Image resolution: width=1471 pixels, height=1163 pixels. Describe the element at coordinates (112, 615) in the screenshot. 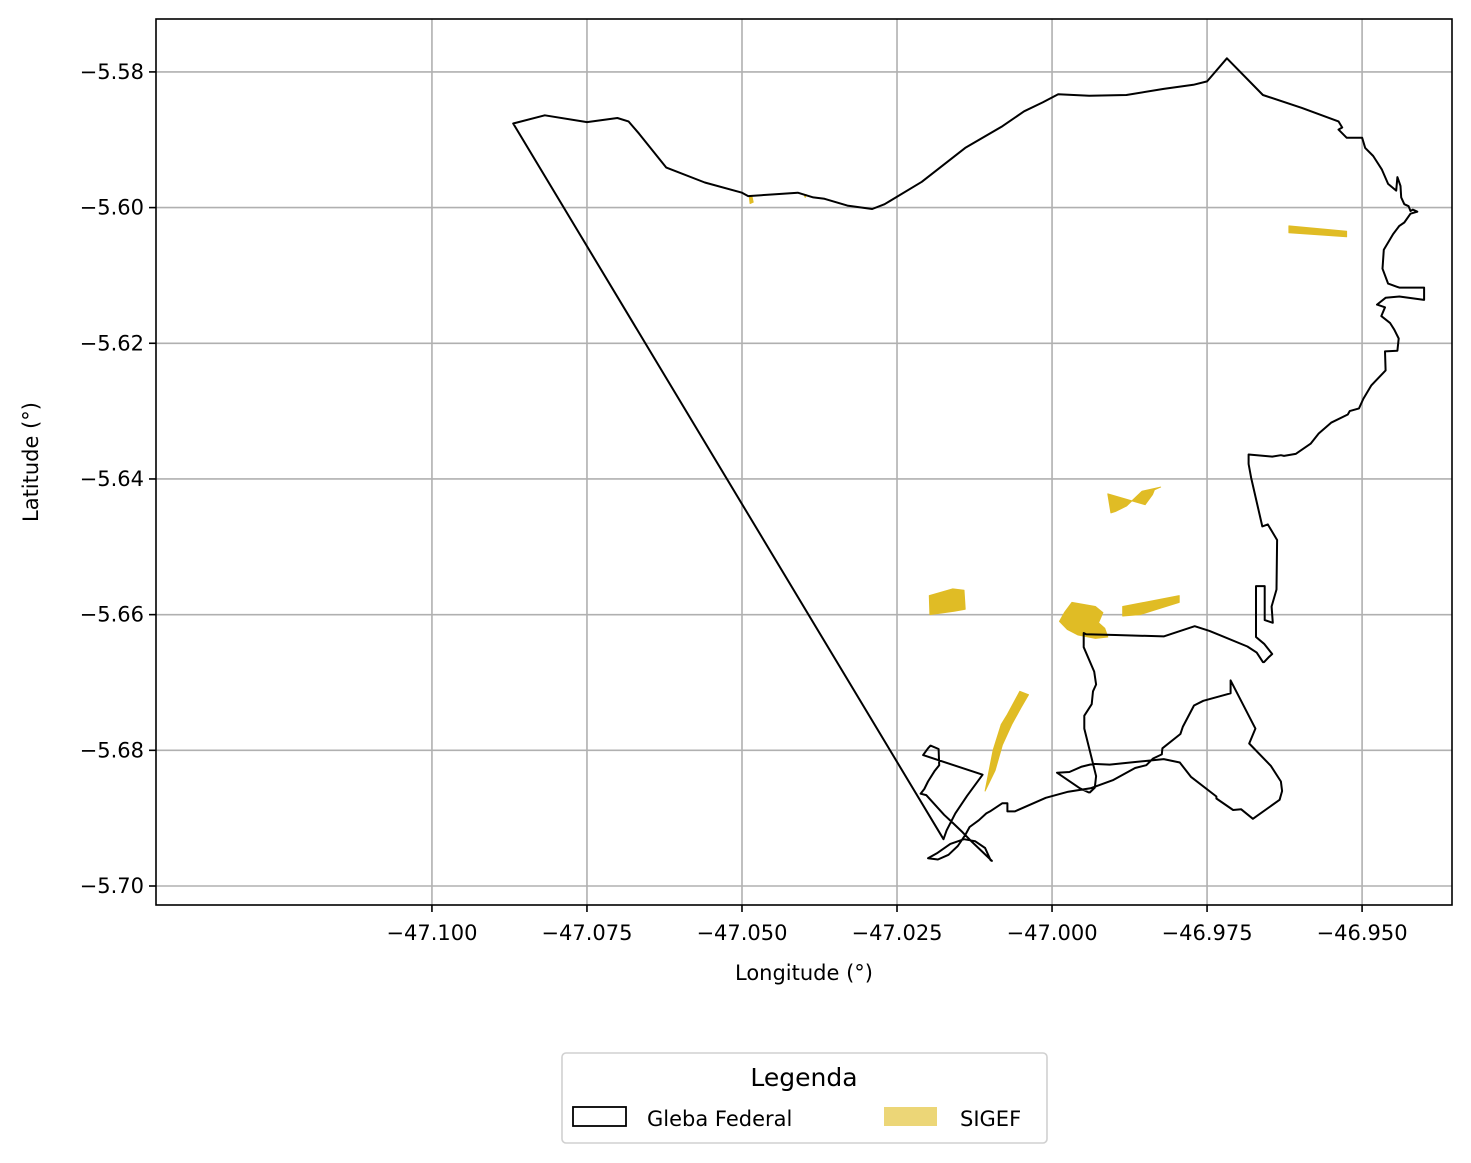

I see `y-tick-label-4: −5.66` at that location.